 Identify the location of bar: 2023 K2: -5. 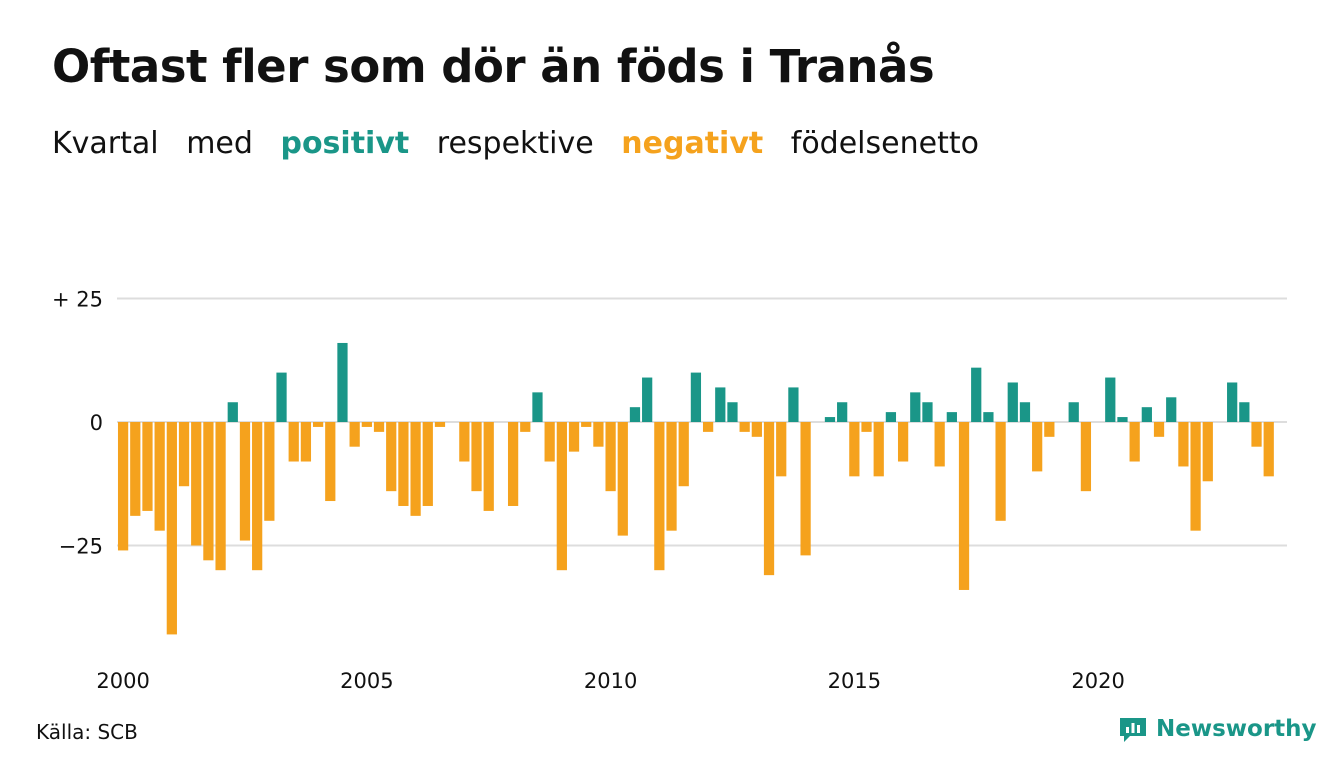
(1256, 434).